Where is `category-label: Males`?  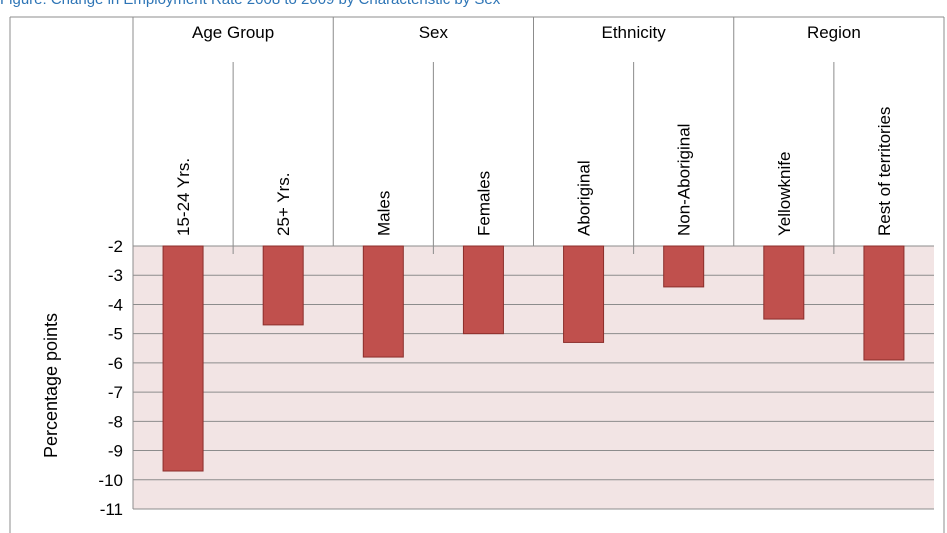
category-label: Males is located at coordinates (383, 213).